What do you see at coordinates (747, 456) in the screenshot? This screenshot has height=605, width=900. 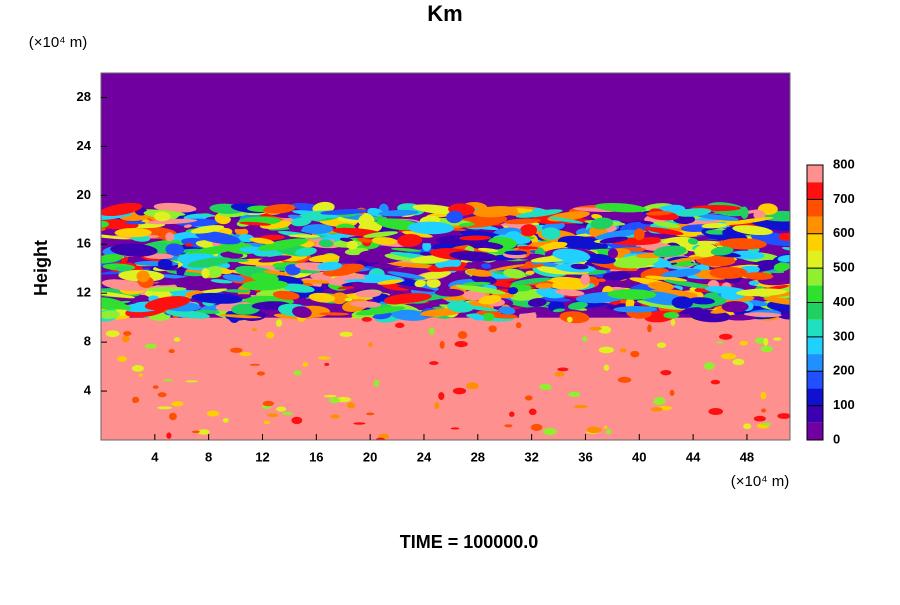 I see `x-tick-label: 48` at bounding box center [747, 456].